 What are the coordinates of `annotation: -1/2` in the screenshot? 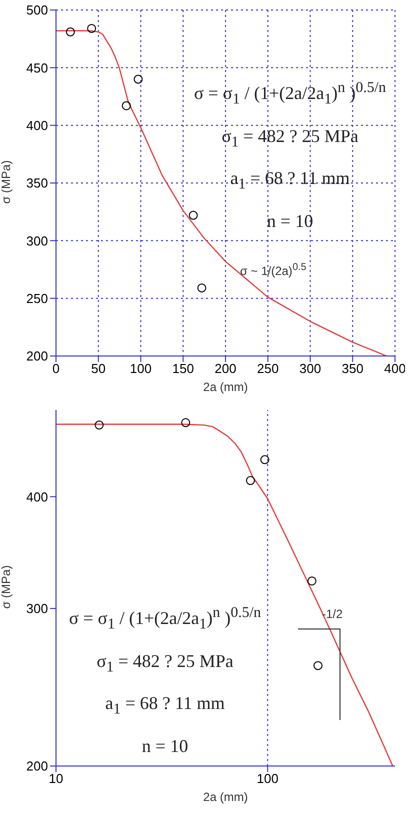 It's located at (332, 614).